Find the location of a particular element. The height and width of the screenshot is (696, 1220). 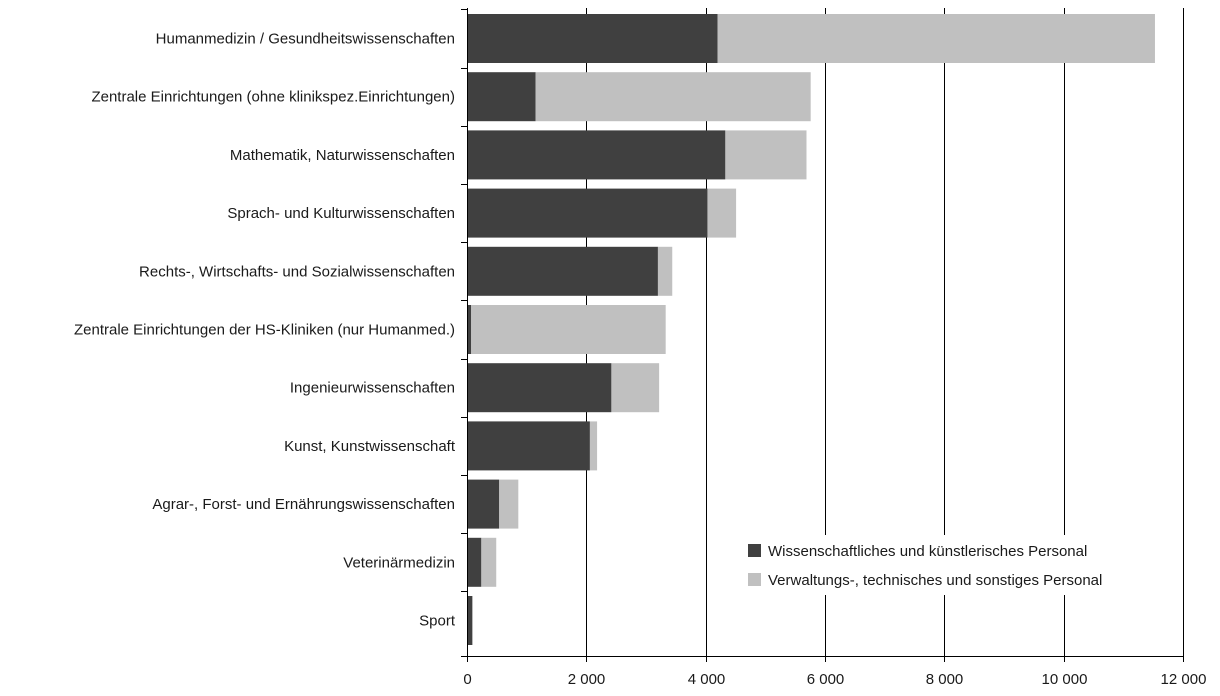

x-tick-label: 8 000 is located at coordinates (945, 679).